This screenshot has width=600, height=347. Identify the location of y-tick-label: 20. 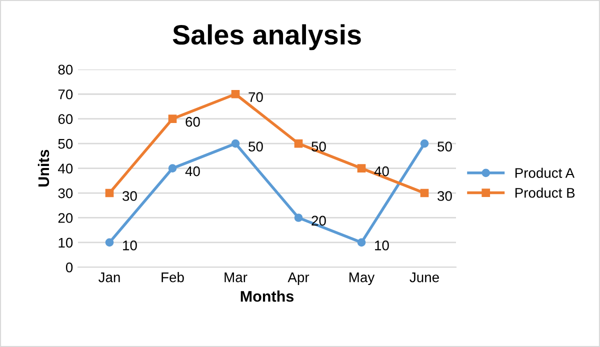
(65, 218).